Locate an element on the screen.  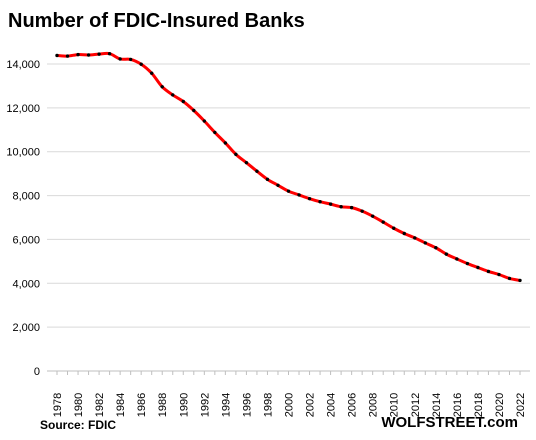
x-tick-label: 1982 is located at coordinates (100, 405).